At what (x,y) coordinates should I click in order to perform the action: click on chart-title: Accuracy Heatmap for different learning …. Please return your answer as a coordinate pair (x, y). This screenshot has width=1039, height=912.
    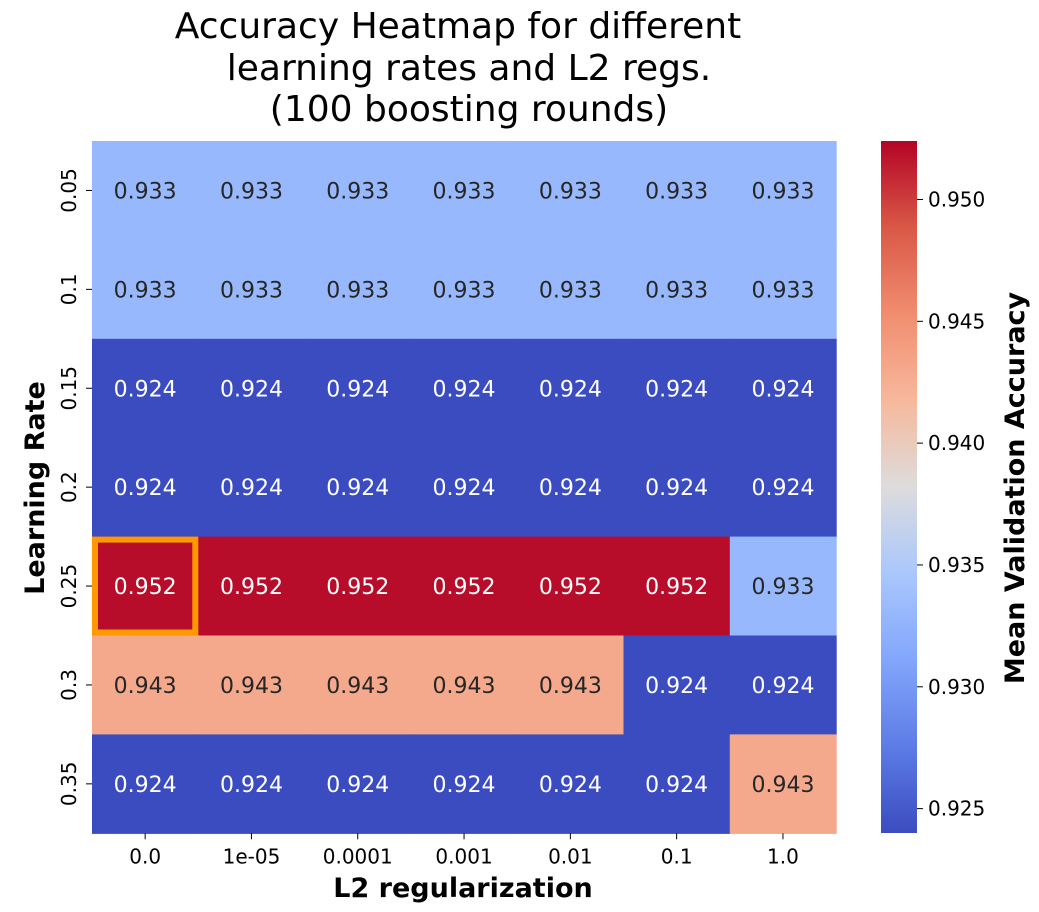
    Looking at the image, I should click on (458, 68).